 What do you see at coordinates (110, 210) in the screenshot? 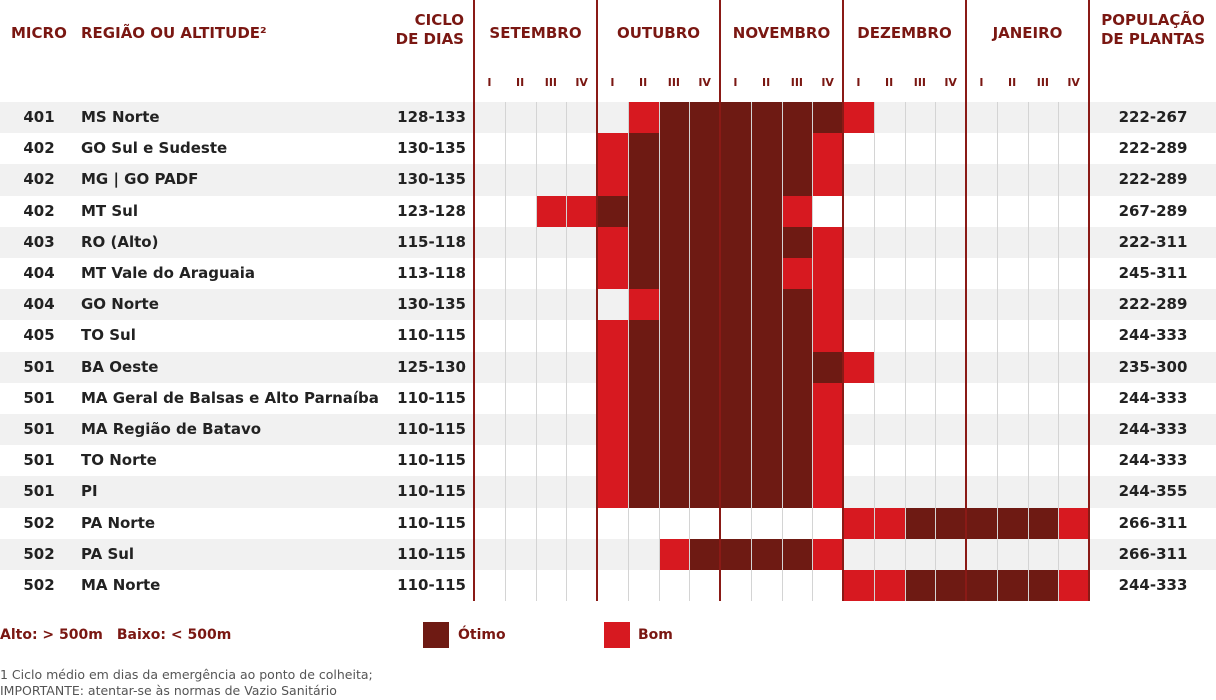
I see `region-cell: MT Sul` at bounding box center [110, 210].